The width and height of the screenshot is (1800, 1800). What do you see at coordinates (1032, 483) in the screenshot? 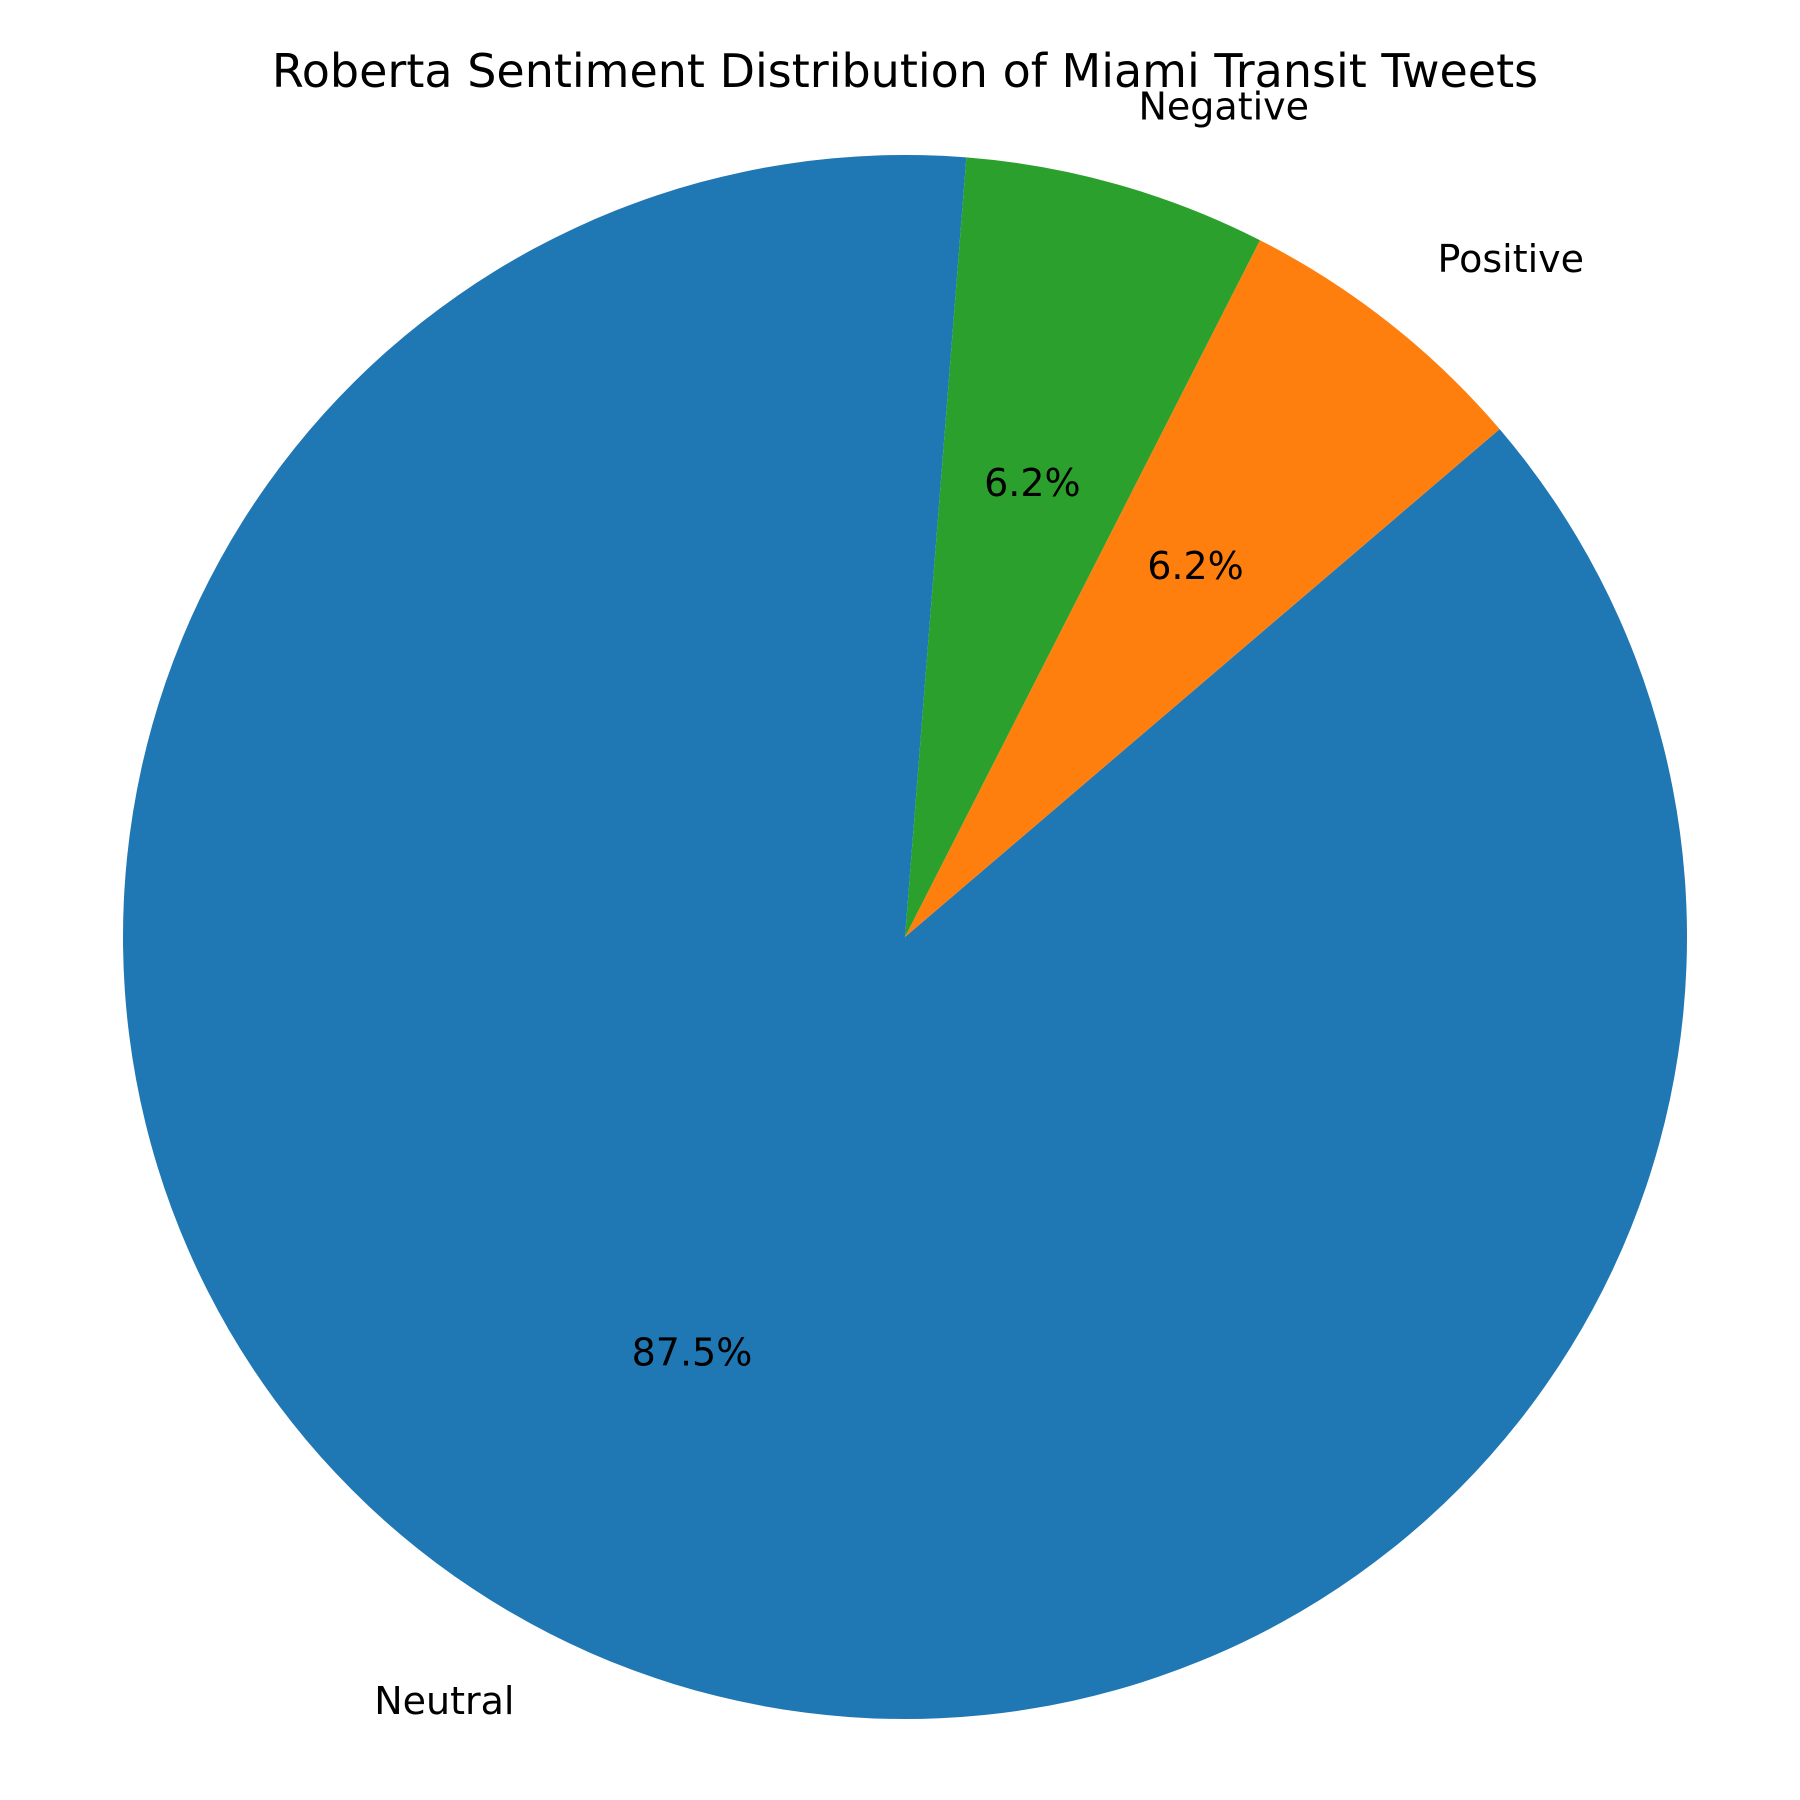
I see `slice-percent-negative: 6.2%` at bounding box center [1032, 483].